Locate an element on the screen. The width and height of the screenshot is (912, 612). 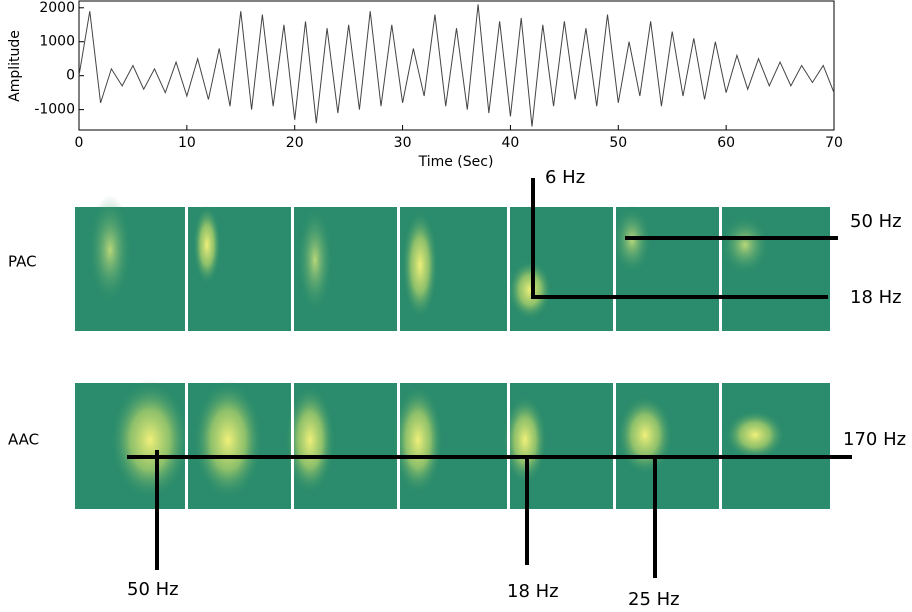
x-tick-label: 50 is located at coordinates (618, 143).